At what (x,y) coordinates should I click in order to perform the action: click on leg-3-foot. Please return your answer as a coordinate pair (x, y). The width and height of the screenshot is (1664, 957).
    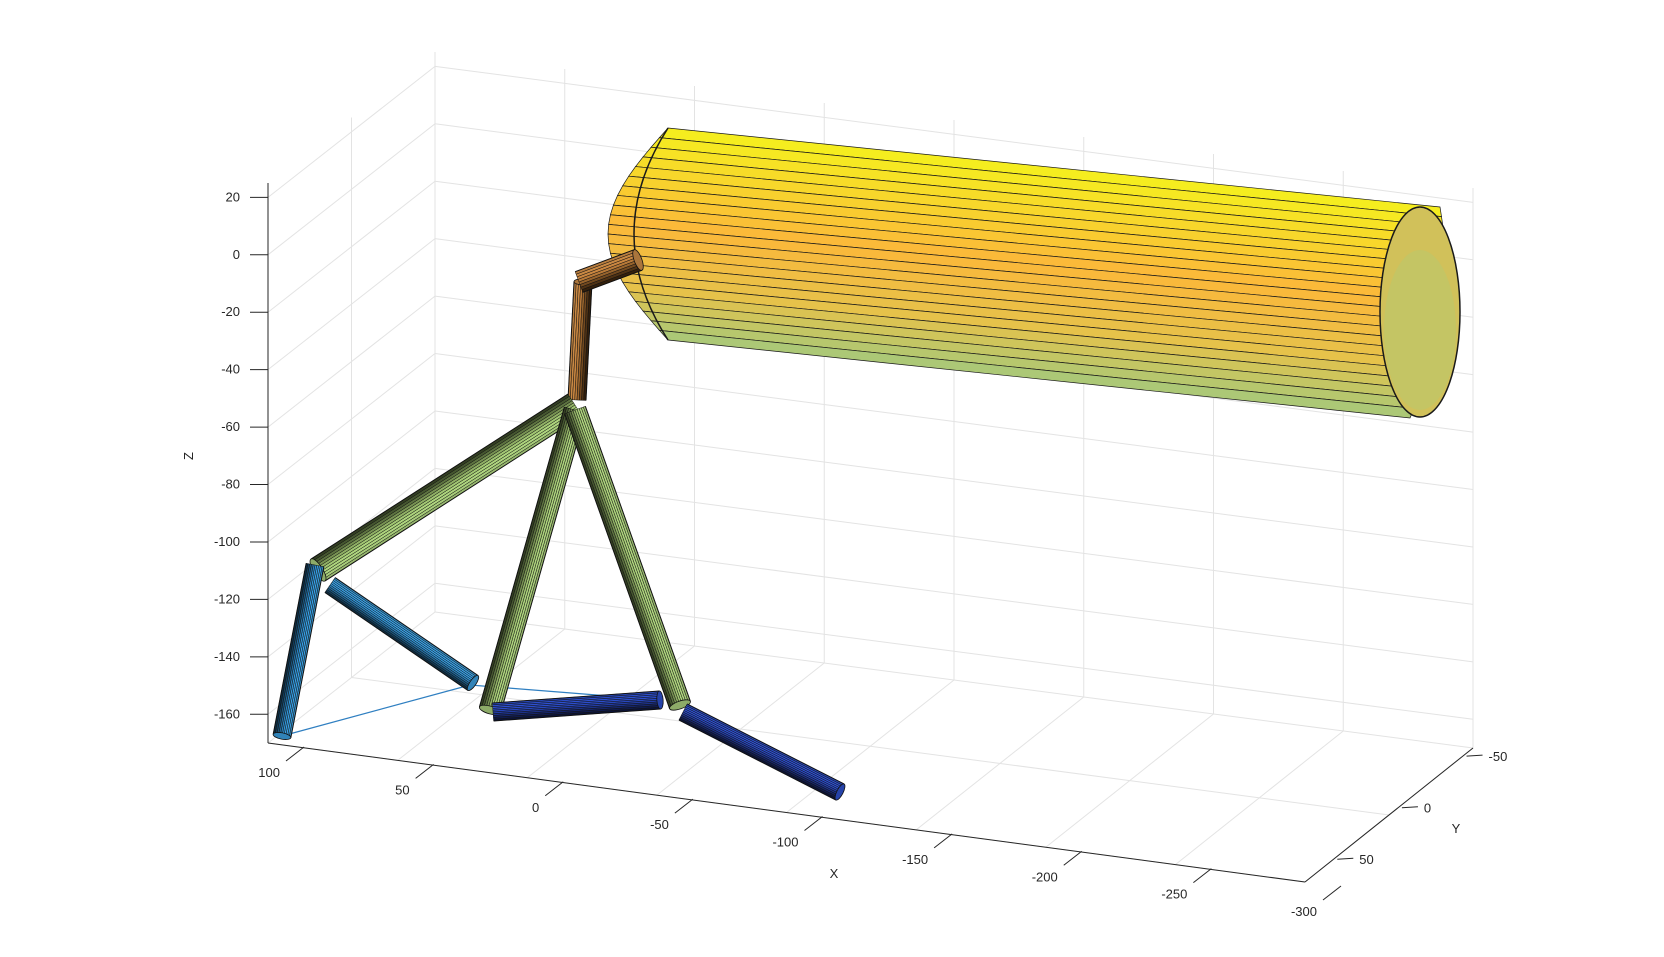
    Looking at the image, I should click on (762, 752).